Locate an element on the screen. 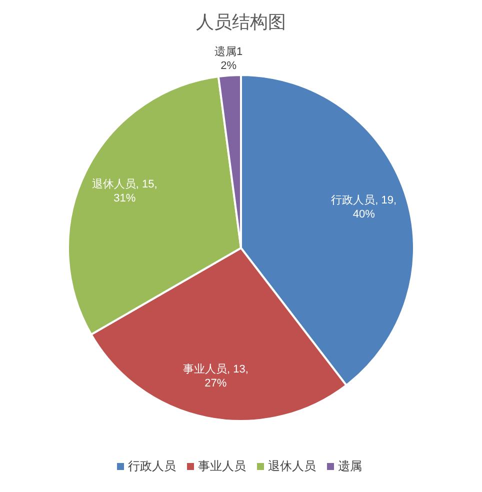  legend-label: 行政人员 is located at coordinates (152, 466).